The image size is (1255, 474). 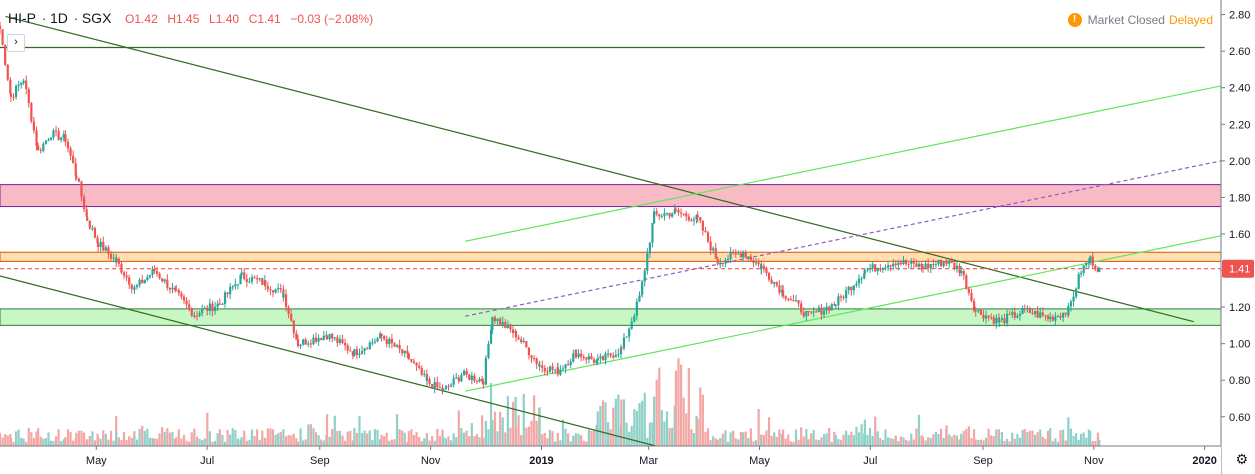 What do you see at coordinates (759, 461) in the screenshot?
I see `x-tick-label: May` at bounding box center [759, 461].